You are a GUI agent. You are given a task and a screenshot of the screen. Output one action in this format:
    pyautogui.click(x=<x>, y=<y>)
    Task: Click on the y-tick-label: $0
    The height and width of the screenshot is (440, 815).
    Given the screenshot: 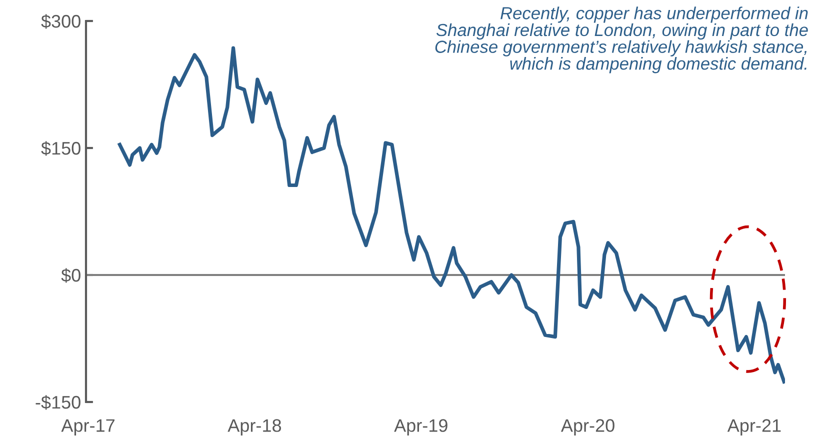 What is the action you would take?
    pyautogui.click(x=70, y=275)
    